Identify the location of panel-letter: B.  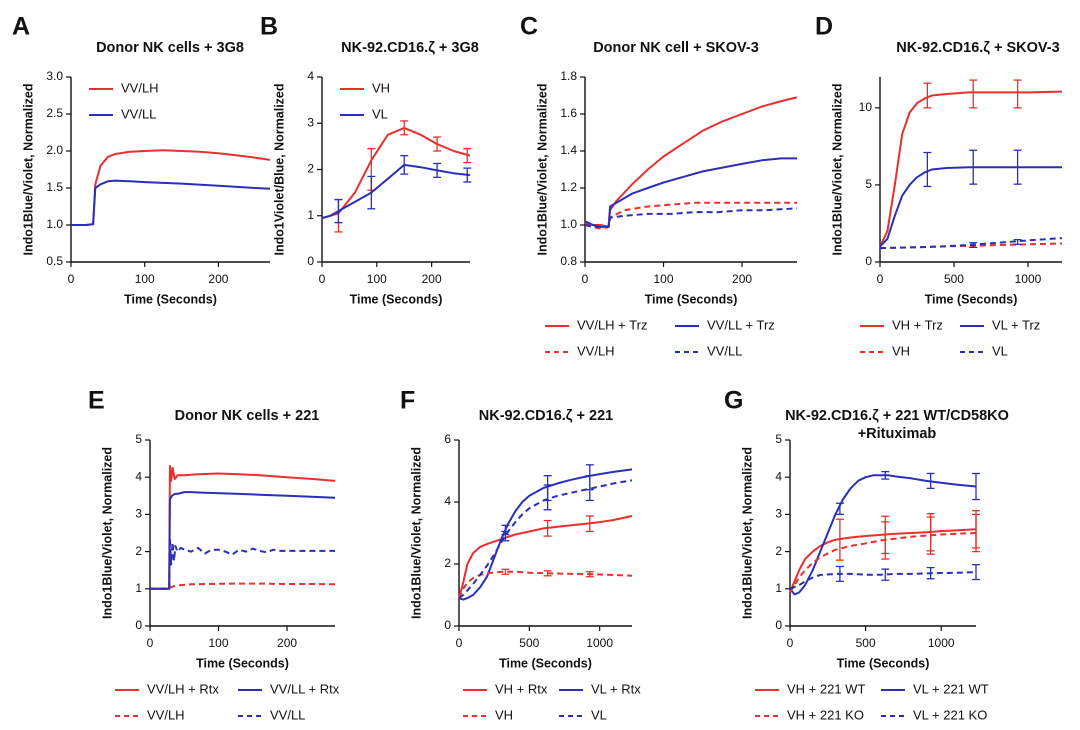
(269, 27).